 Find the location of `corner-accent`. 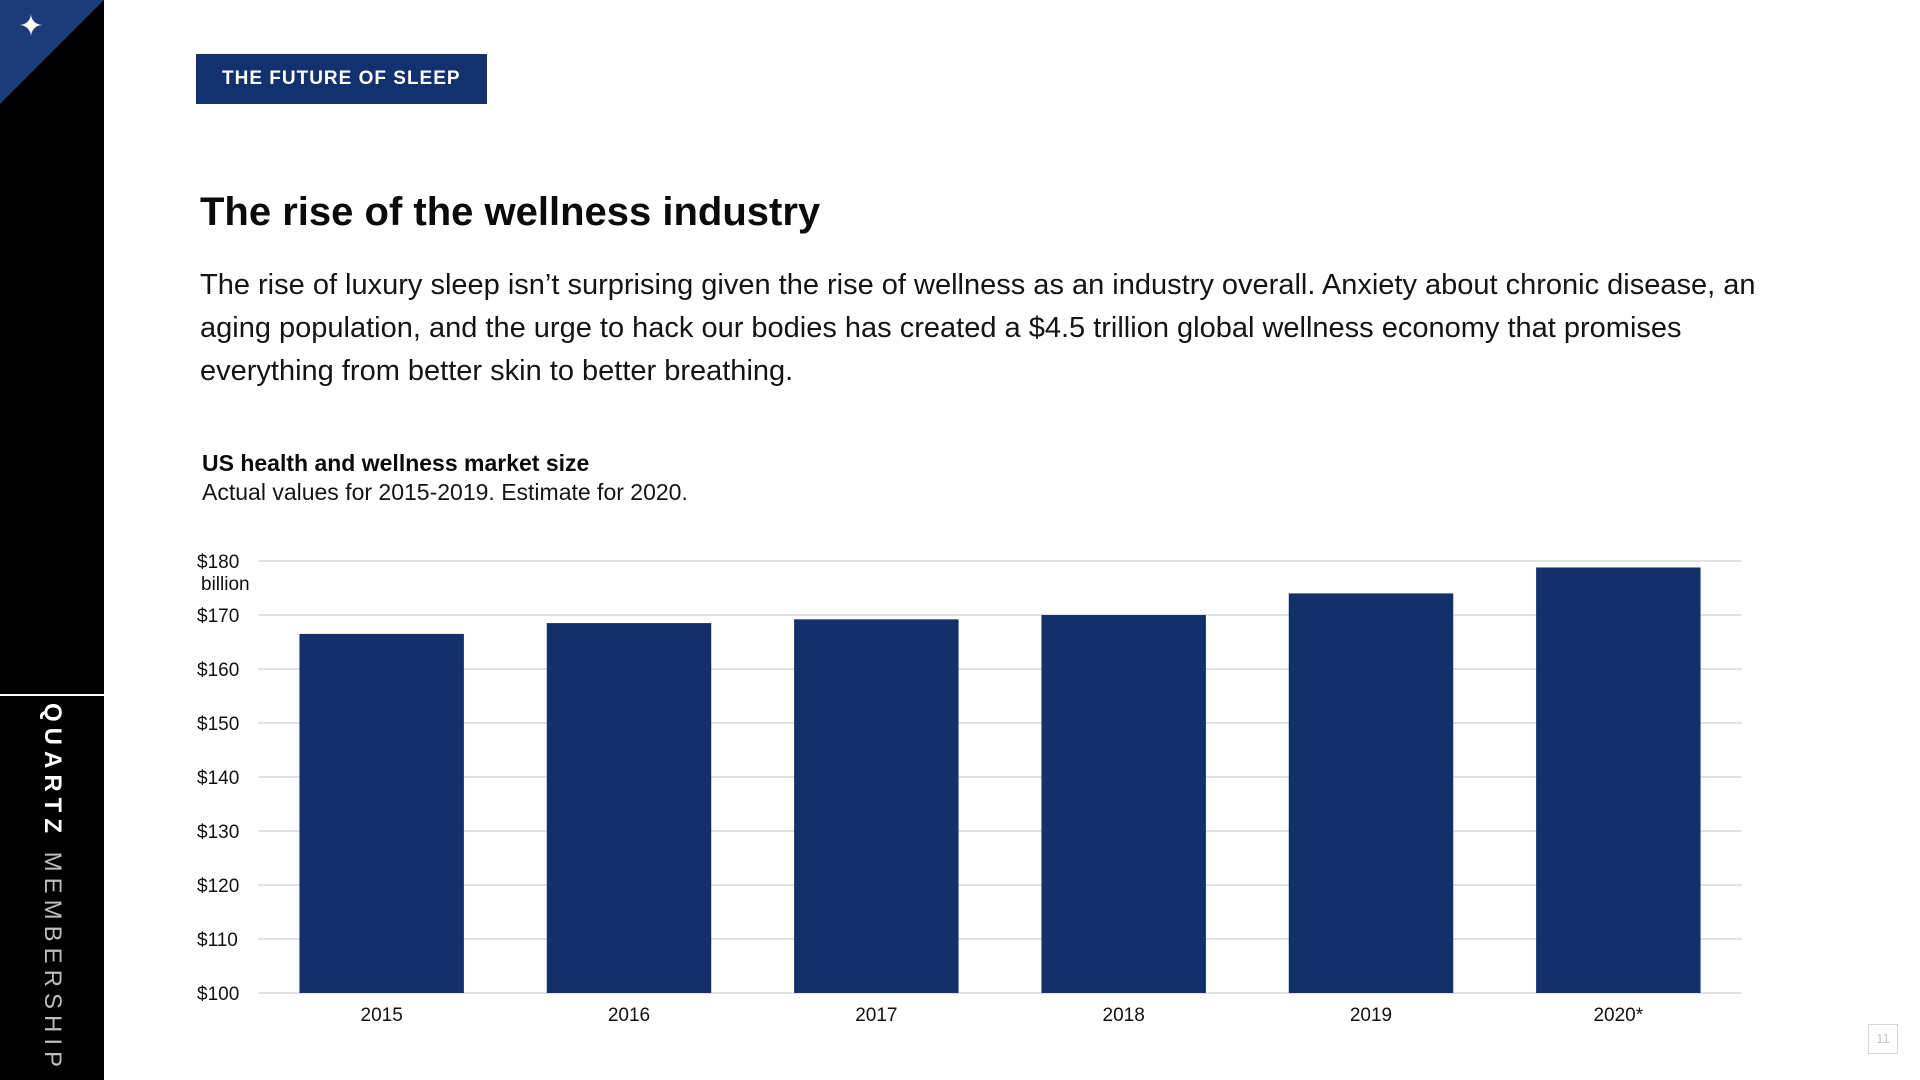

corner-accent is located at coordinates (52, 52).